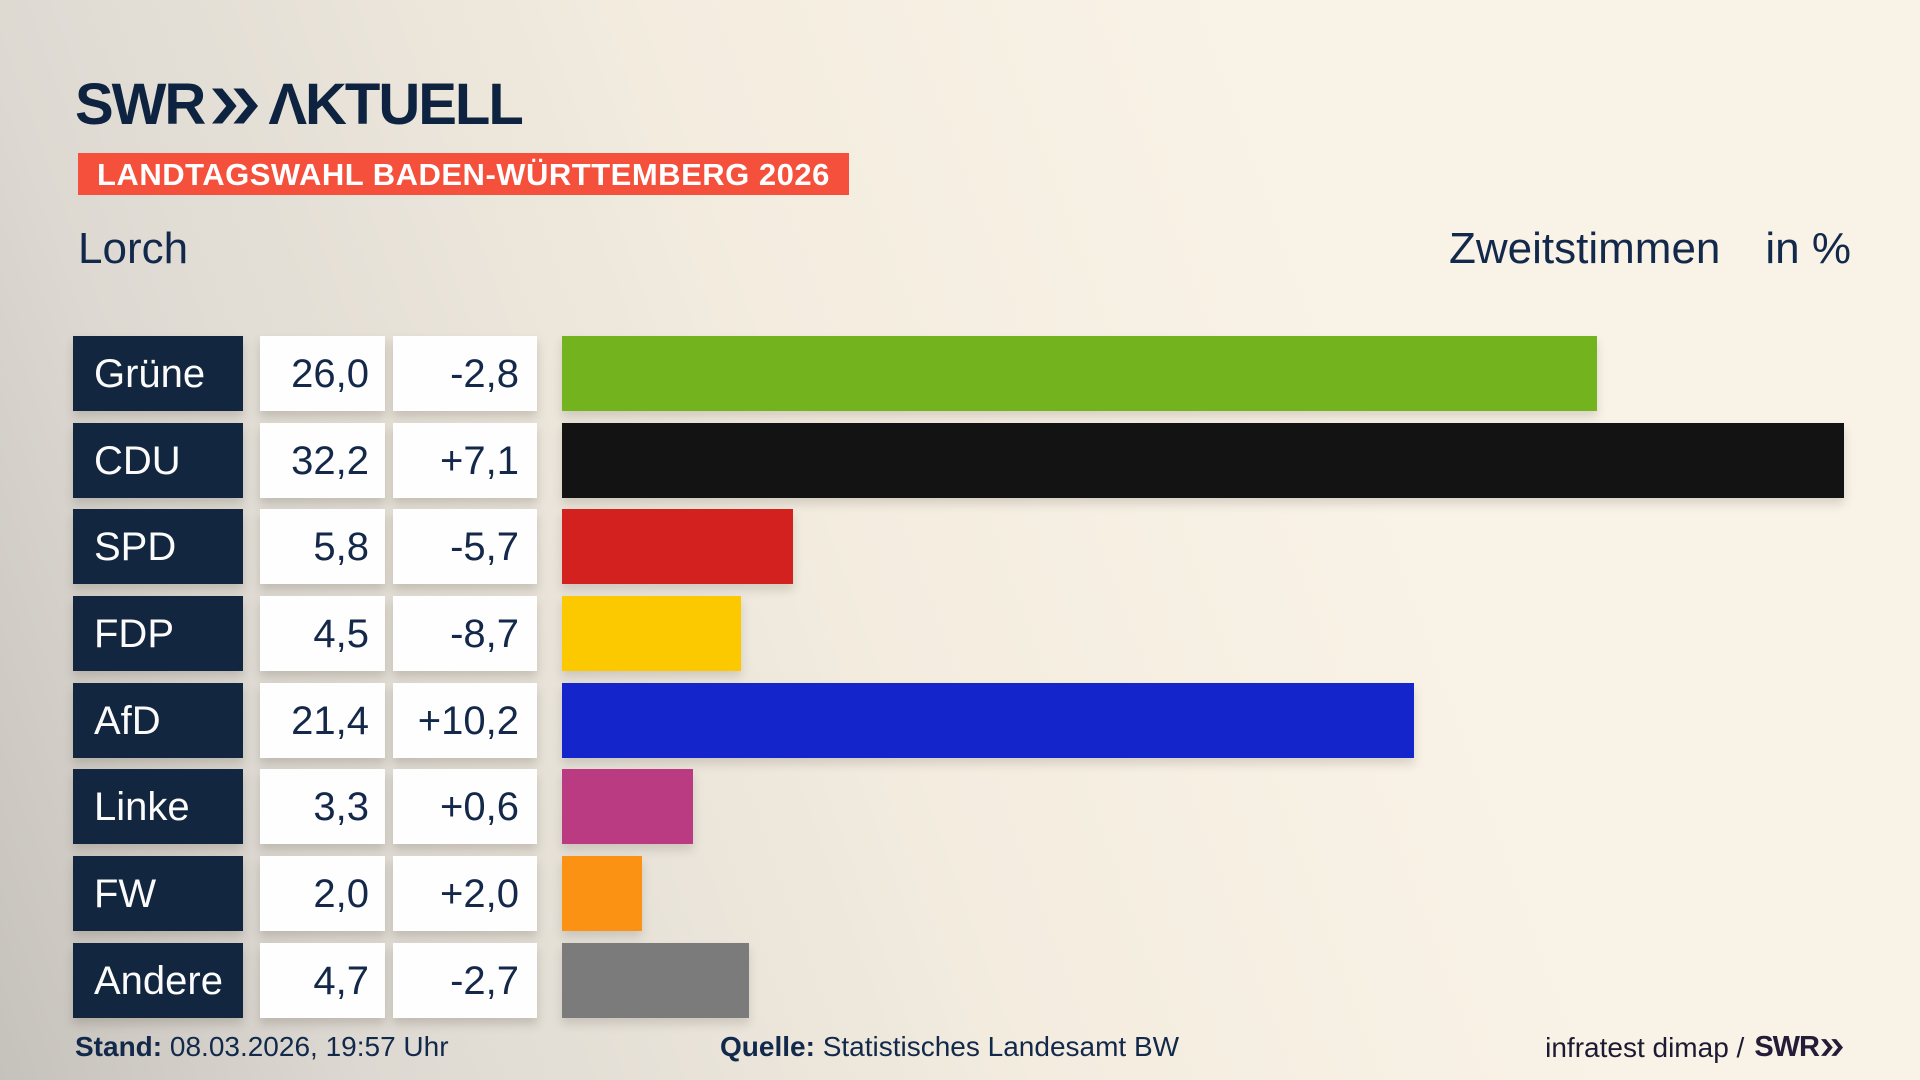 The width and height of the screenshot is (1920, 1080). I want to click on percent-value-box: 26,0, so click(322, 373).